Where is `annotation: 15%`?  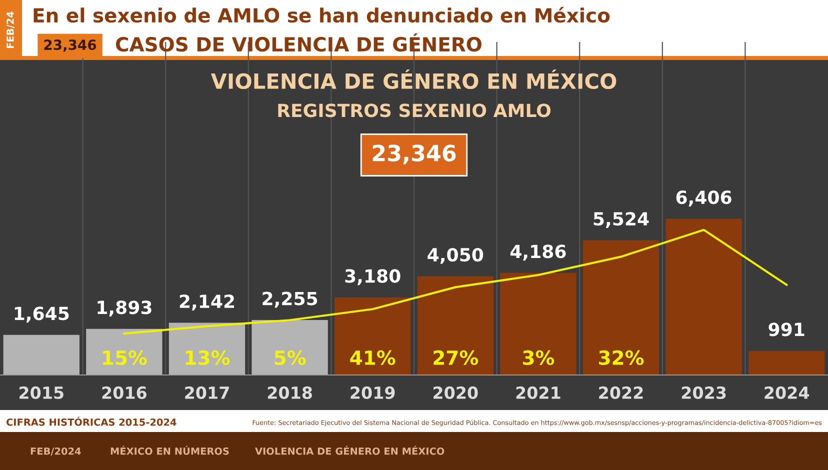 annotation: 15% is located at coordinates (125, 358).